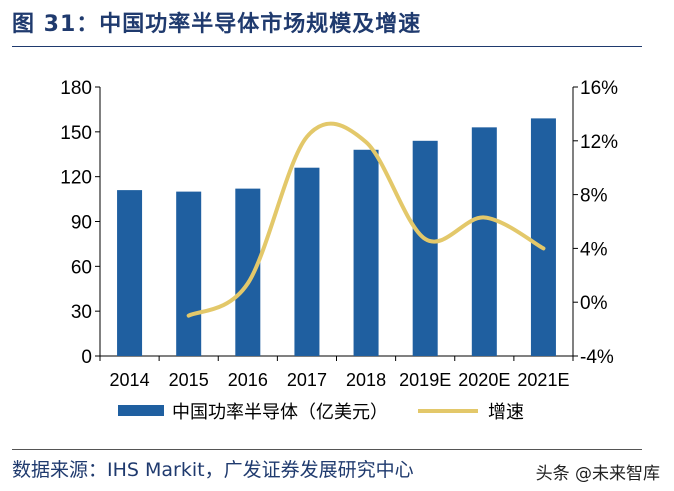 This screenshot has height=491, width=674. What do you see at coordinates (597, 357) in the screenshot?
I see `right-tick-label: -4%` at bounding box center [597, 357].